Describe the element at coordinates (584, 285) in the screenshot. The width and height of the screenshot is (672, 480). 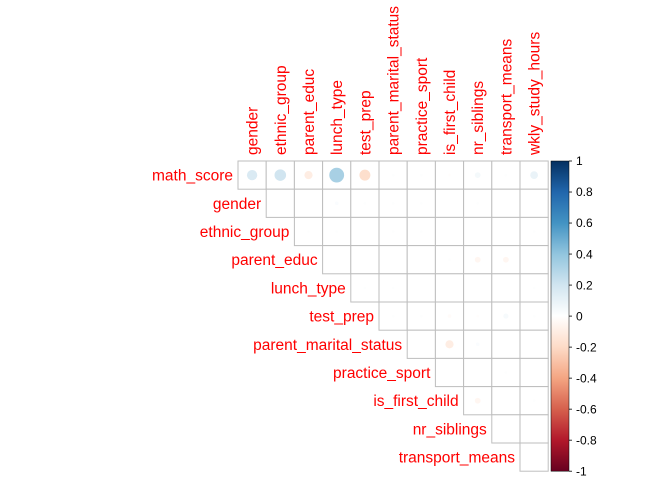
I see `colorbar-tick-label: 0.2` at that location.